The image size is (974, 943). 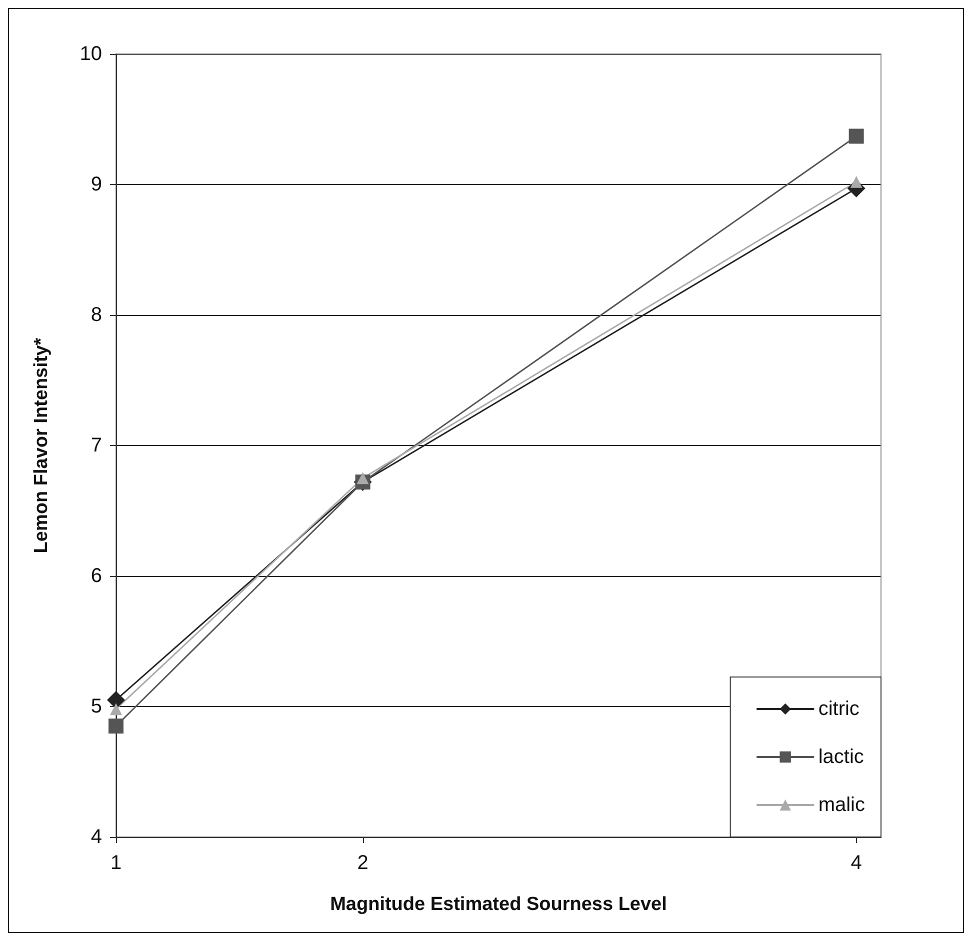 What do you see at coordinates (839, 709) in the screenshot?
I see `legend-label: citric` at bounding box center [839, 709].